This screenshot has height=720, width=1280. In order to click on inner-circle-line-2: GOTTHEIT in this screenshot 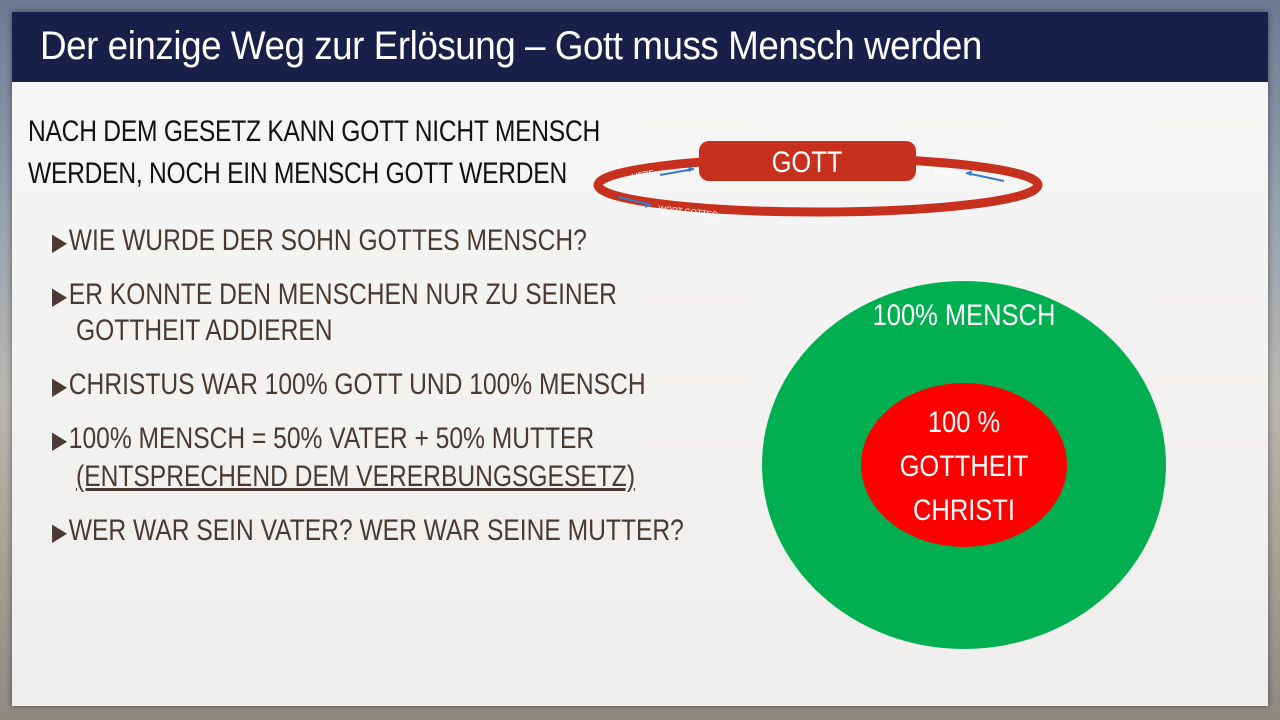, I will do `click(964, 465)`.